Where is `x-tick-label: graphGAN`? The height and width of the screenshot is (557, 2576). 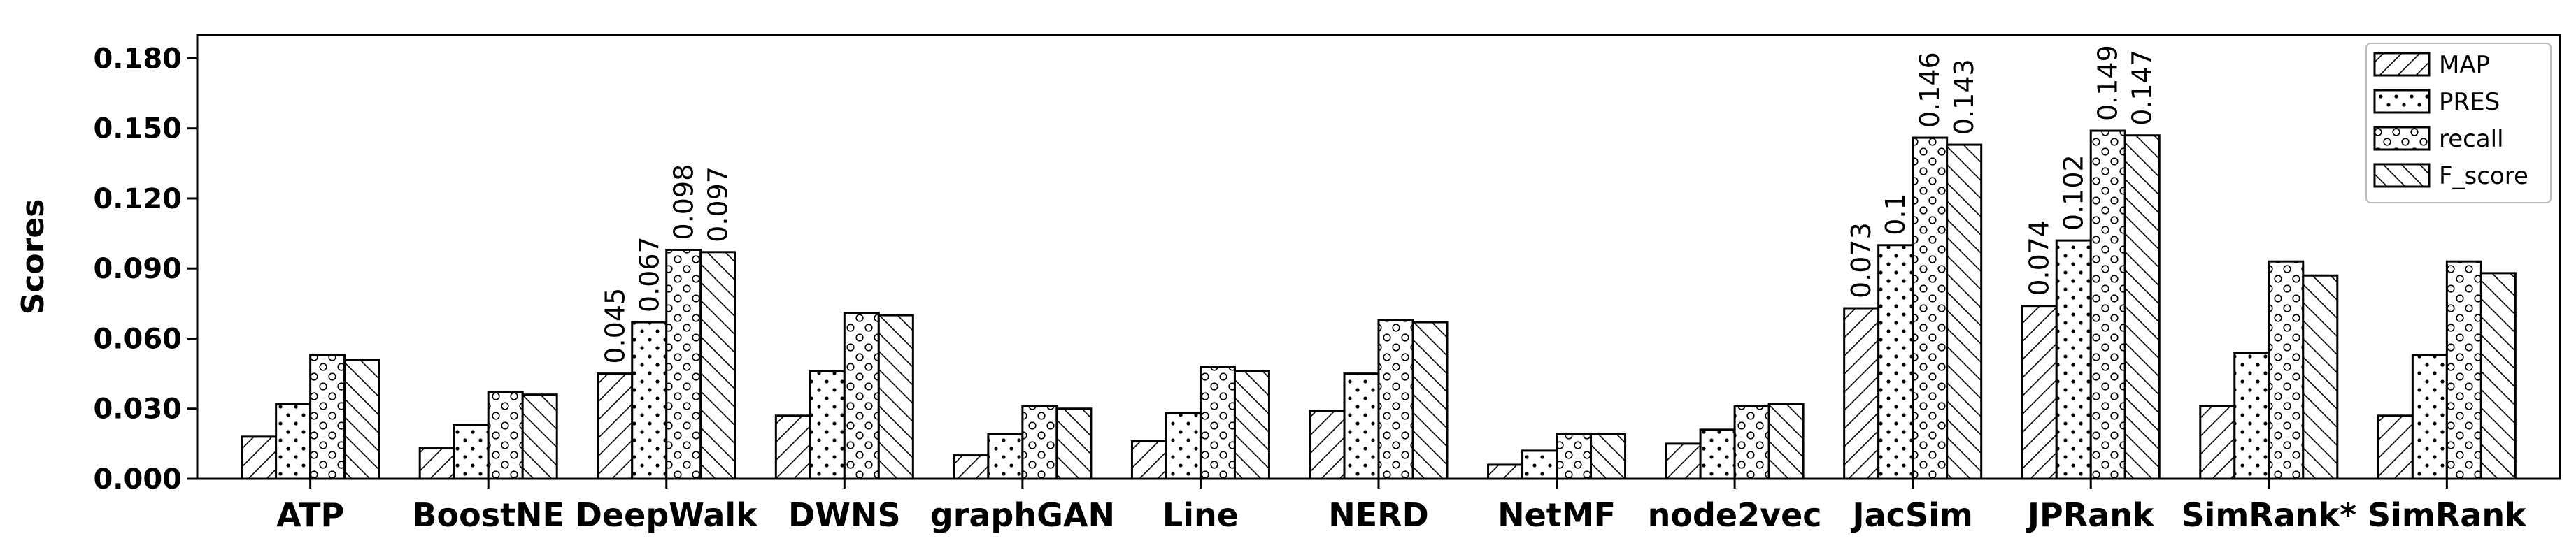 x-tick-label: graphGAN is located at coordinates (1022, 515).